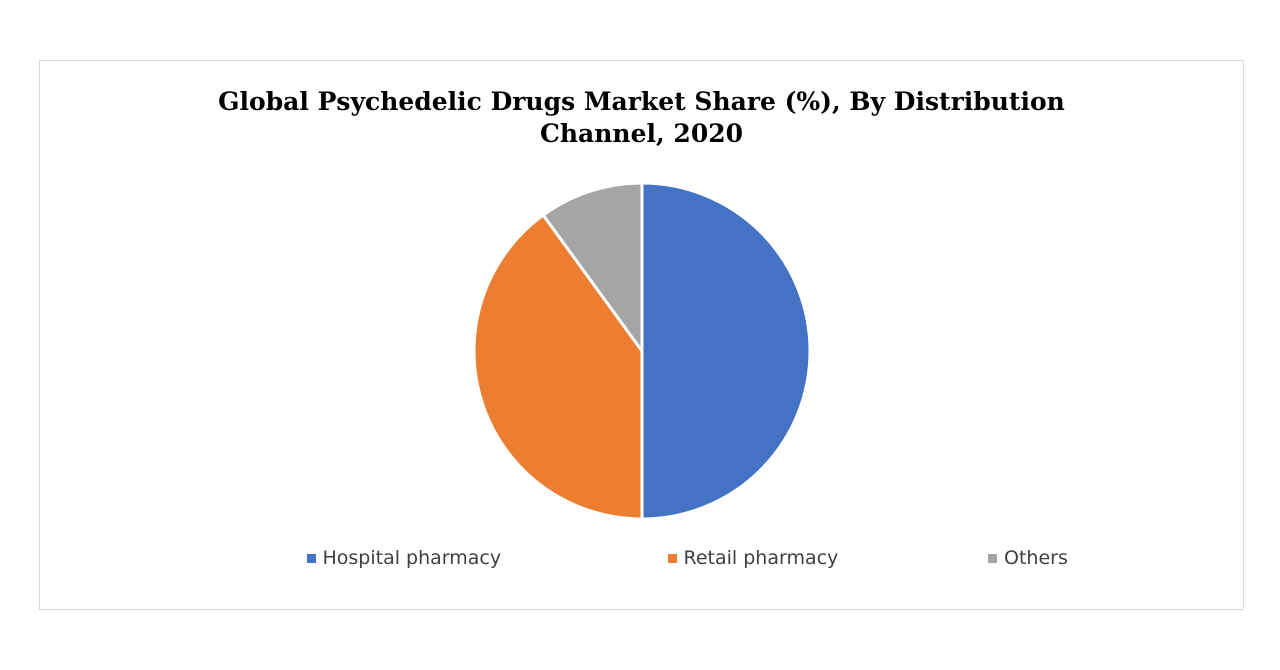 Image resolution: width=1280 pixels, height=670 pixels. What do you see at coordinates (558, 367) in the screenshot?
I see `pie-slice-retail-pharmacy` at bounding box center [558, 367].